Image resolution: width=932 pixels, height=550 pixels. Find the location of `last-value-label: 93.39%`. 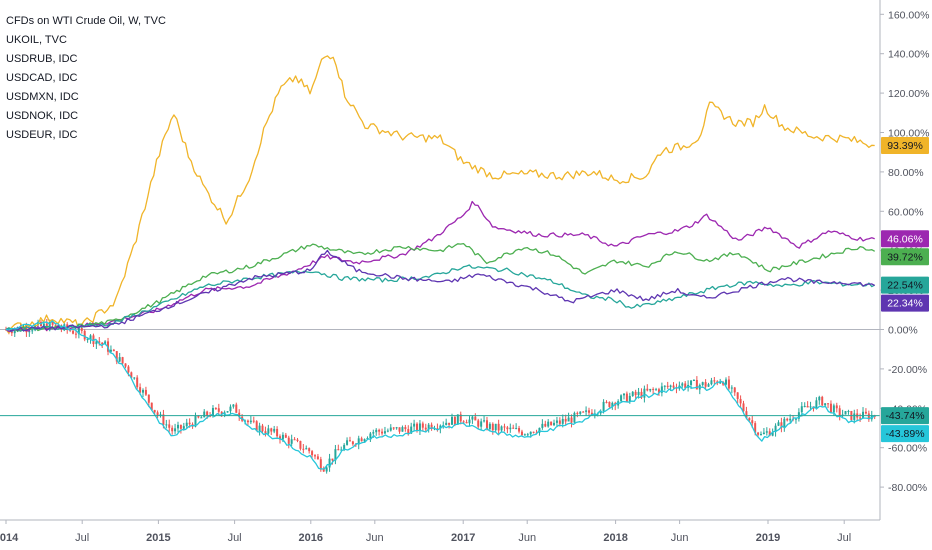

last-value-label: 93.39% is located at coordinates (905, 146).